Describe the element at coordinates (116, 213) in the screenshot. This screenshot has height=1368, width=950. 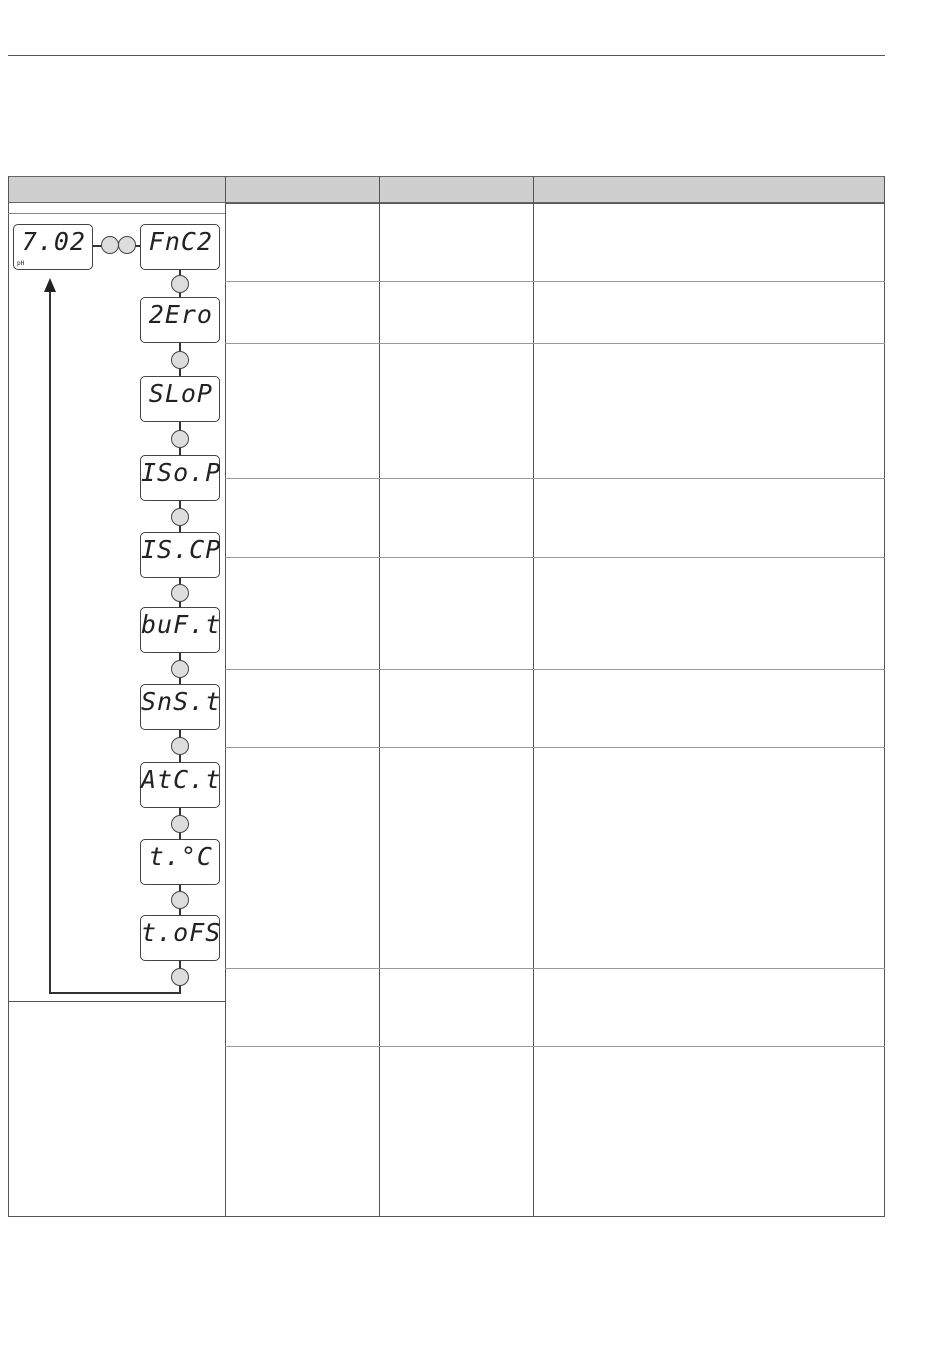
I see `diagram-box-top` at that location.